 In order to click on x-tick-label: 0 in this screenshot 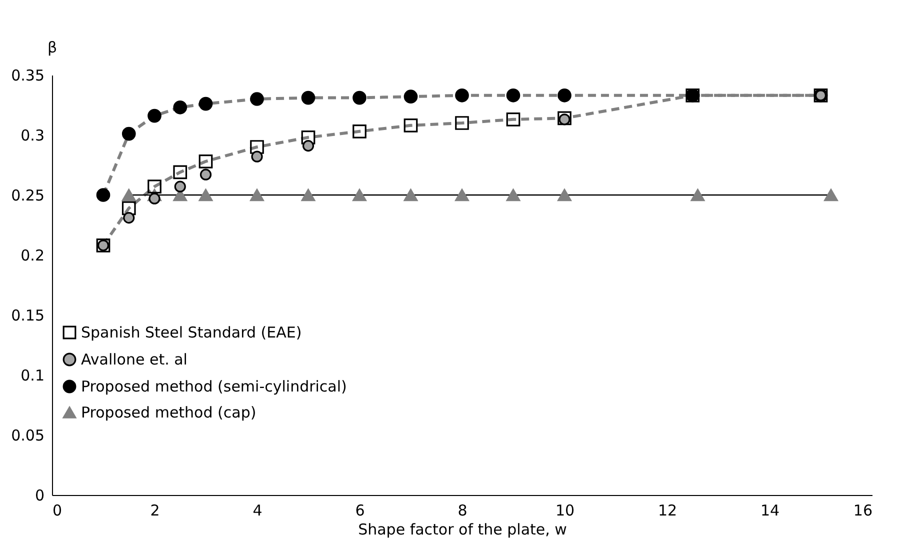, I will do `click(57, 511)`.